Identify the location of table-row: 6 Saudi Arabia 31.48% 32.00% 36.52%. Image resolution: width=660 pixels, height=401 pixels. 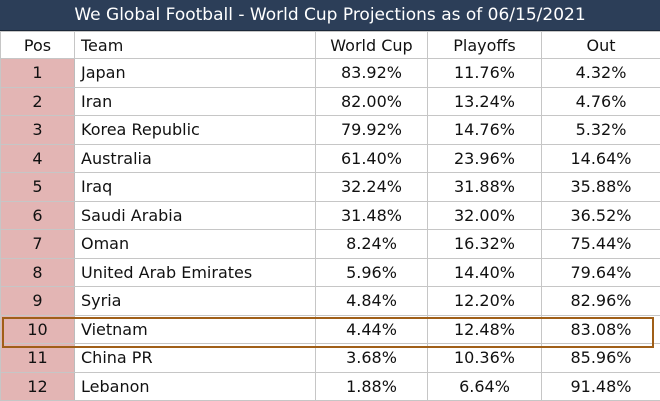
(330, 215).